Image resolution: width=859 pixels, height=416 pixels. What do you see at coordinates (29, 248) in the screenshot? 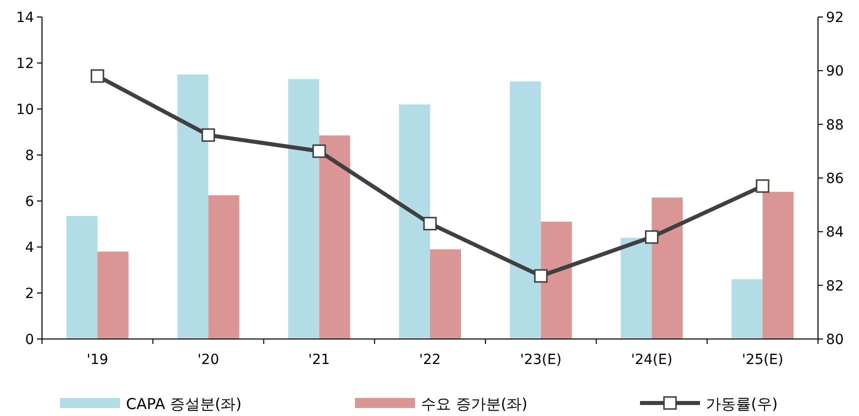
I see `y-tick-label: 4` at bounding box center [29, 248].